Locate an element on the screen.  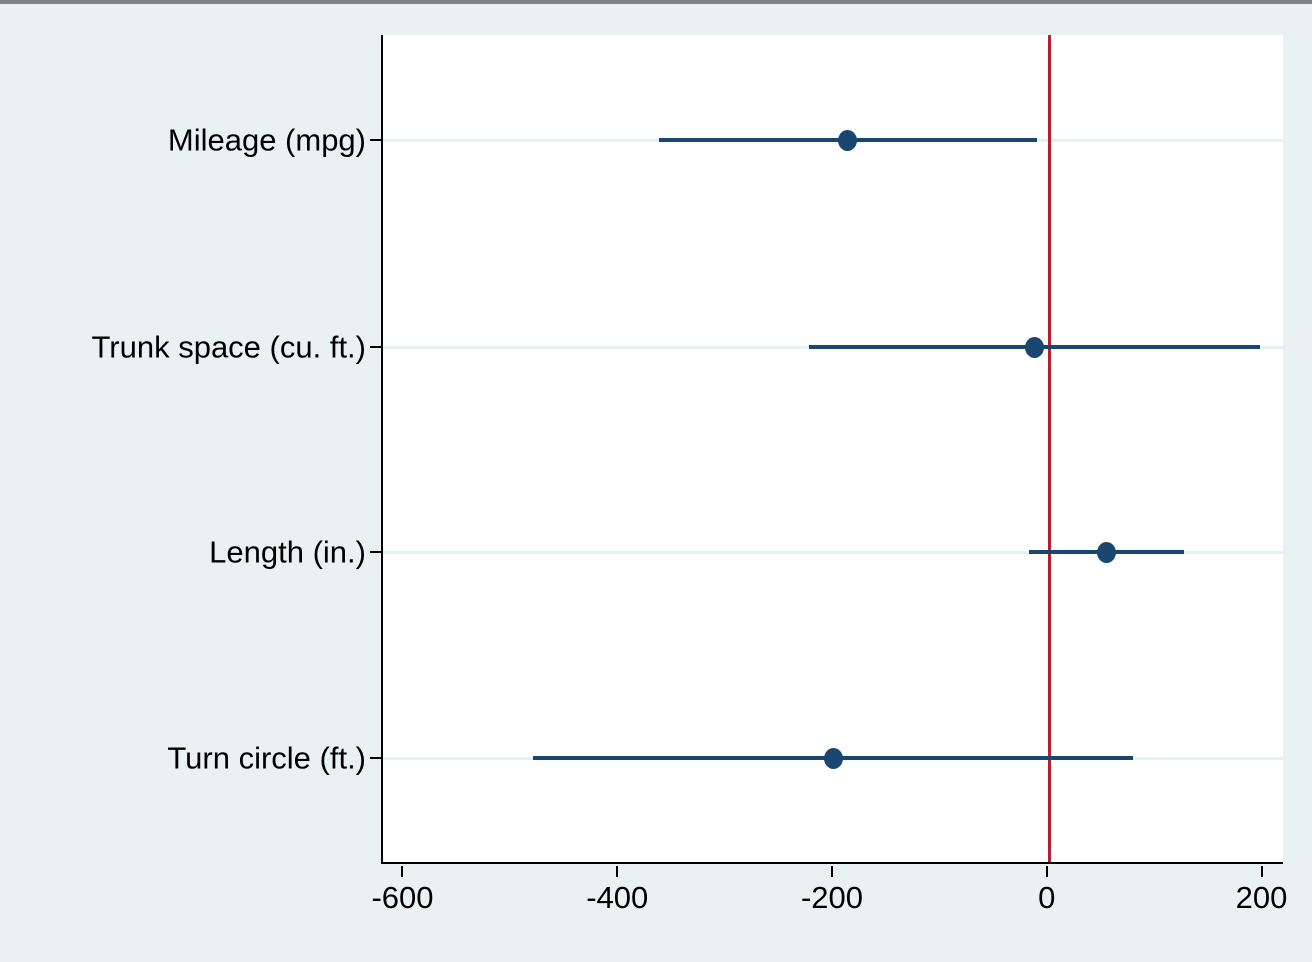
x-axis-tick-label: -600 is located at coordinates (402, 897).